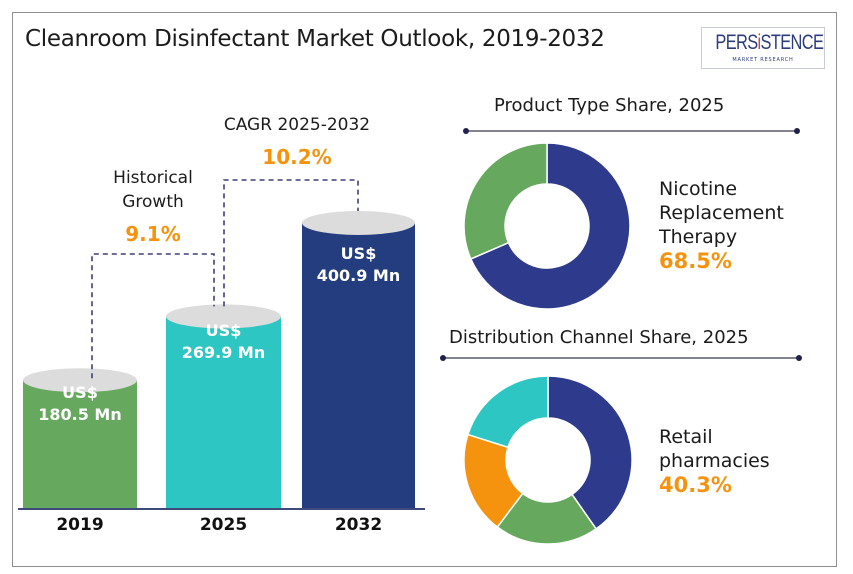 This screenshot has width=853, height=574. Describe the element at coordinates (358, 222) in the screenshot. I see `bar-cap-2032` at that location.